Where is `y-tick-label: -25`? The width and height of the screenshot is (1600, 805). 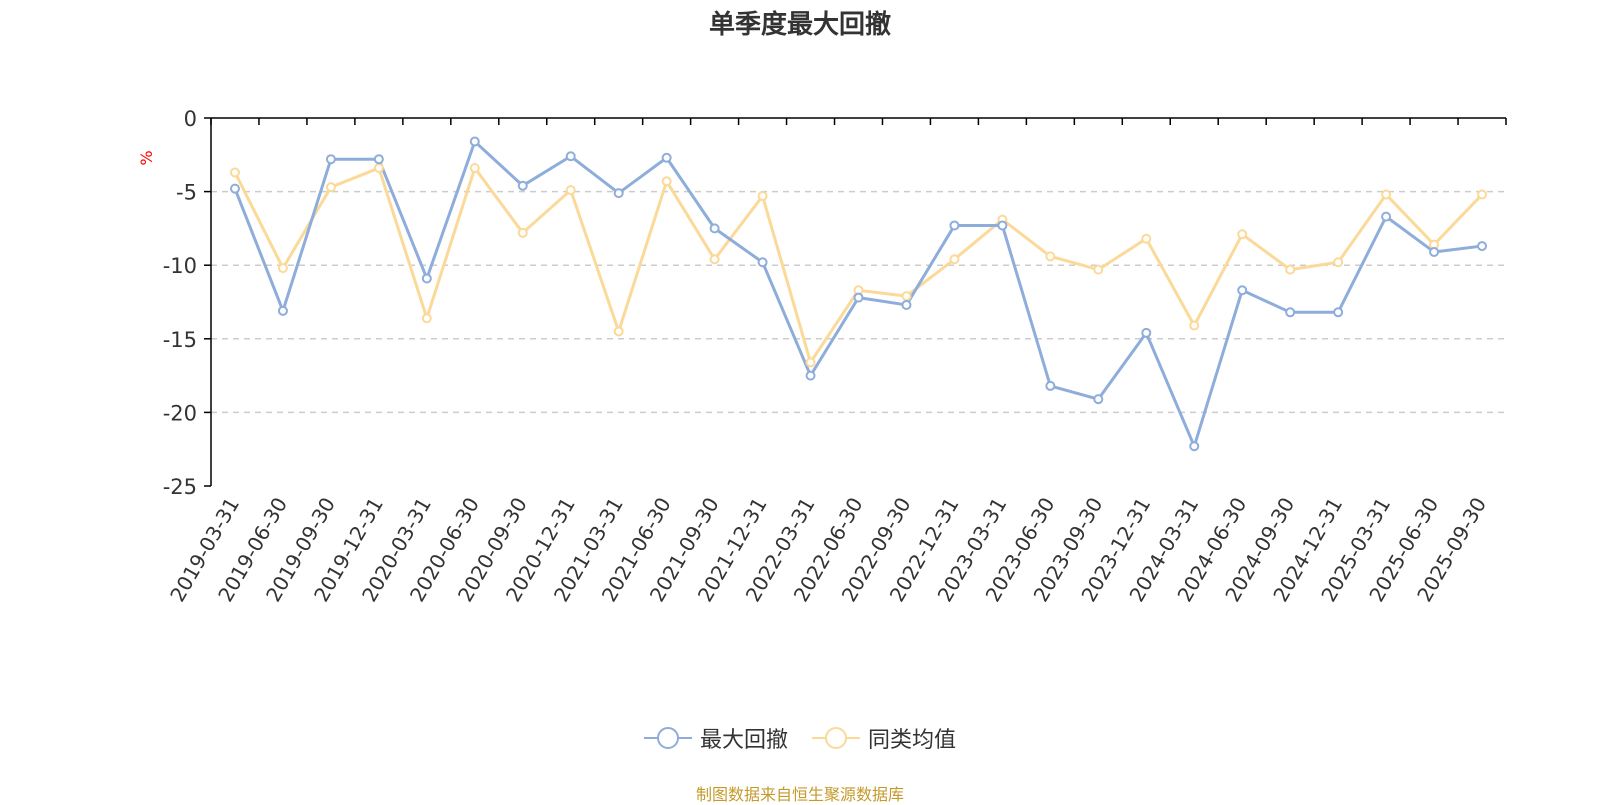
y-tick-label: -25 is located at coordinates (180, 487).